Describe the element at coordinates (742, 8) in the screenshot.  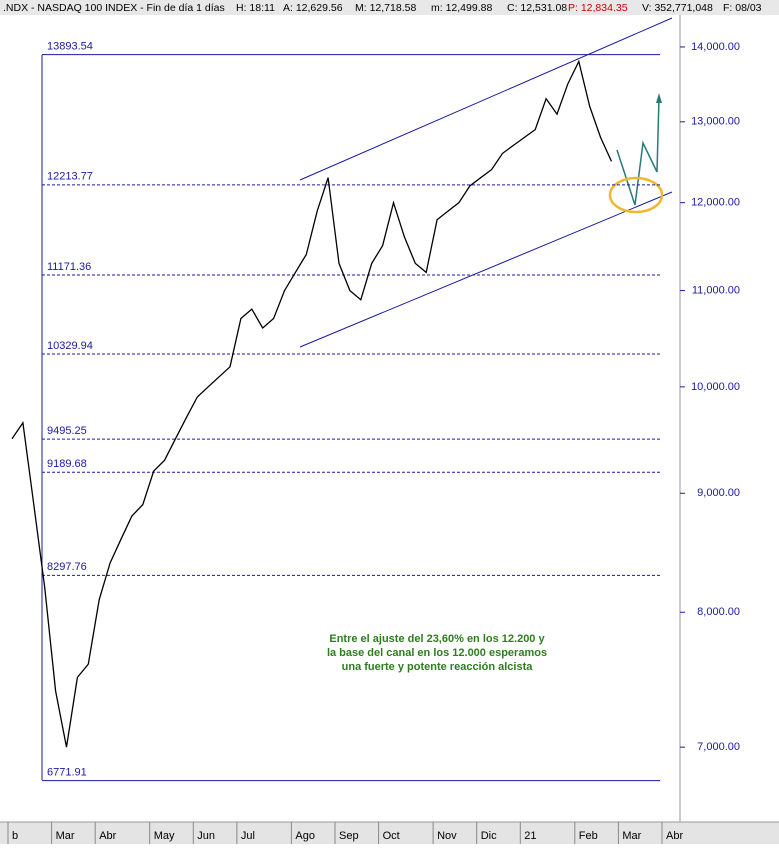
I see `header-field: F: 08/03` at that location.